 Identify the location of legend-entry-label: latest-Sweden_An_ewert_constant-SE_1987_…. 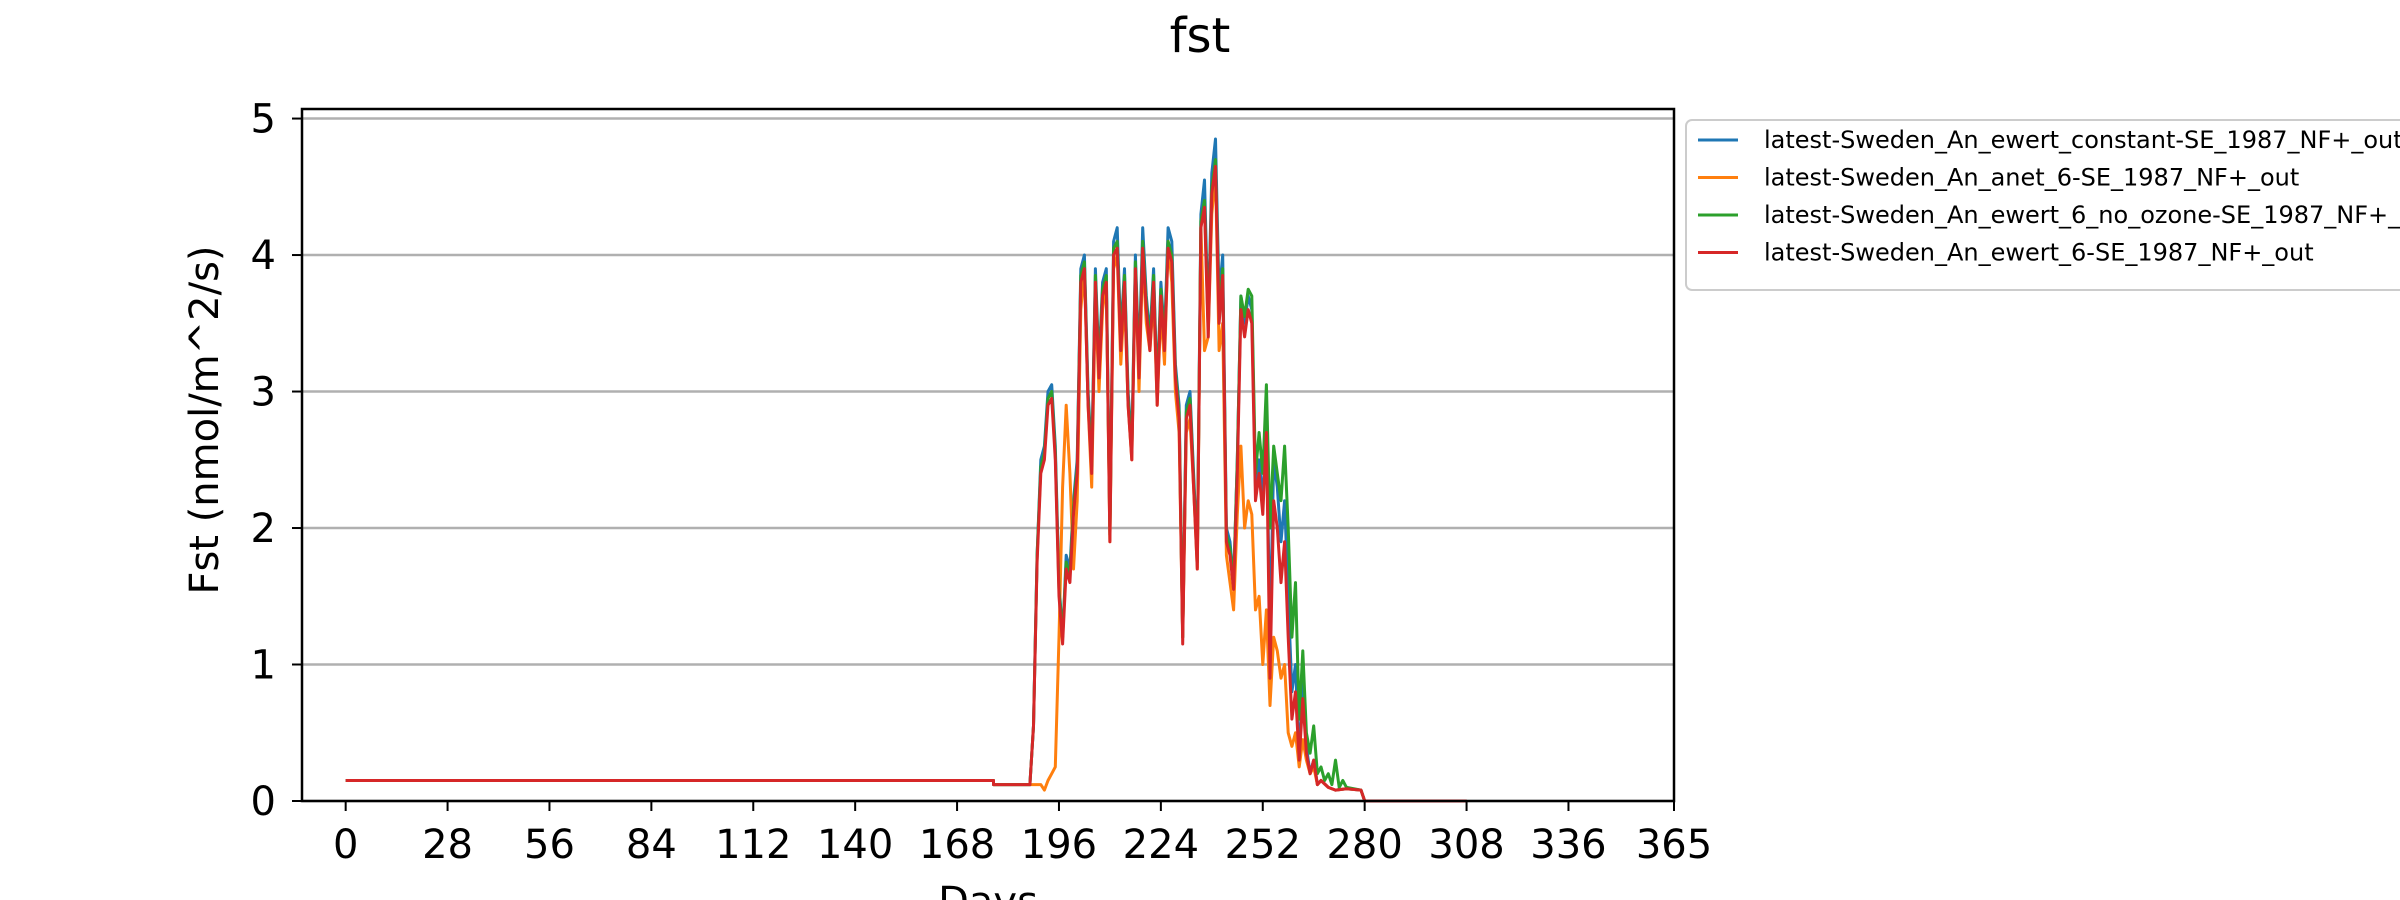
(2082, 140).